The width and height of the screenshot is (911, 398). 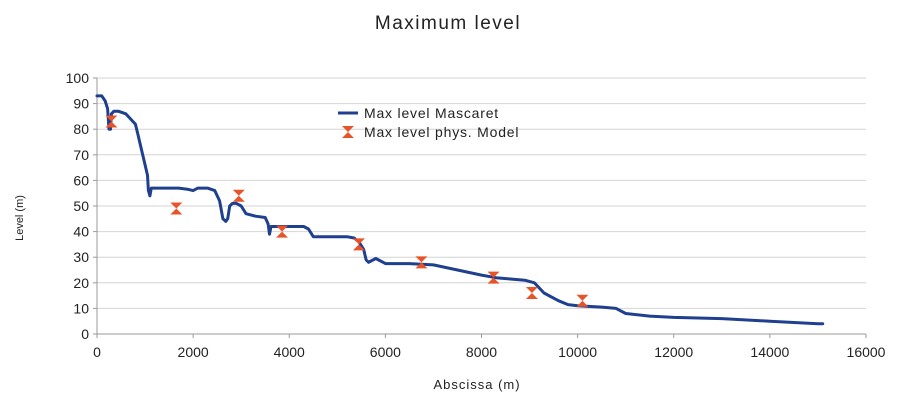 What do you see at coordinates (81, 257) in the screenshot?
I see `y-tick-label-30: 30` at bounding box center [81, 257].